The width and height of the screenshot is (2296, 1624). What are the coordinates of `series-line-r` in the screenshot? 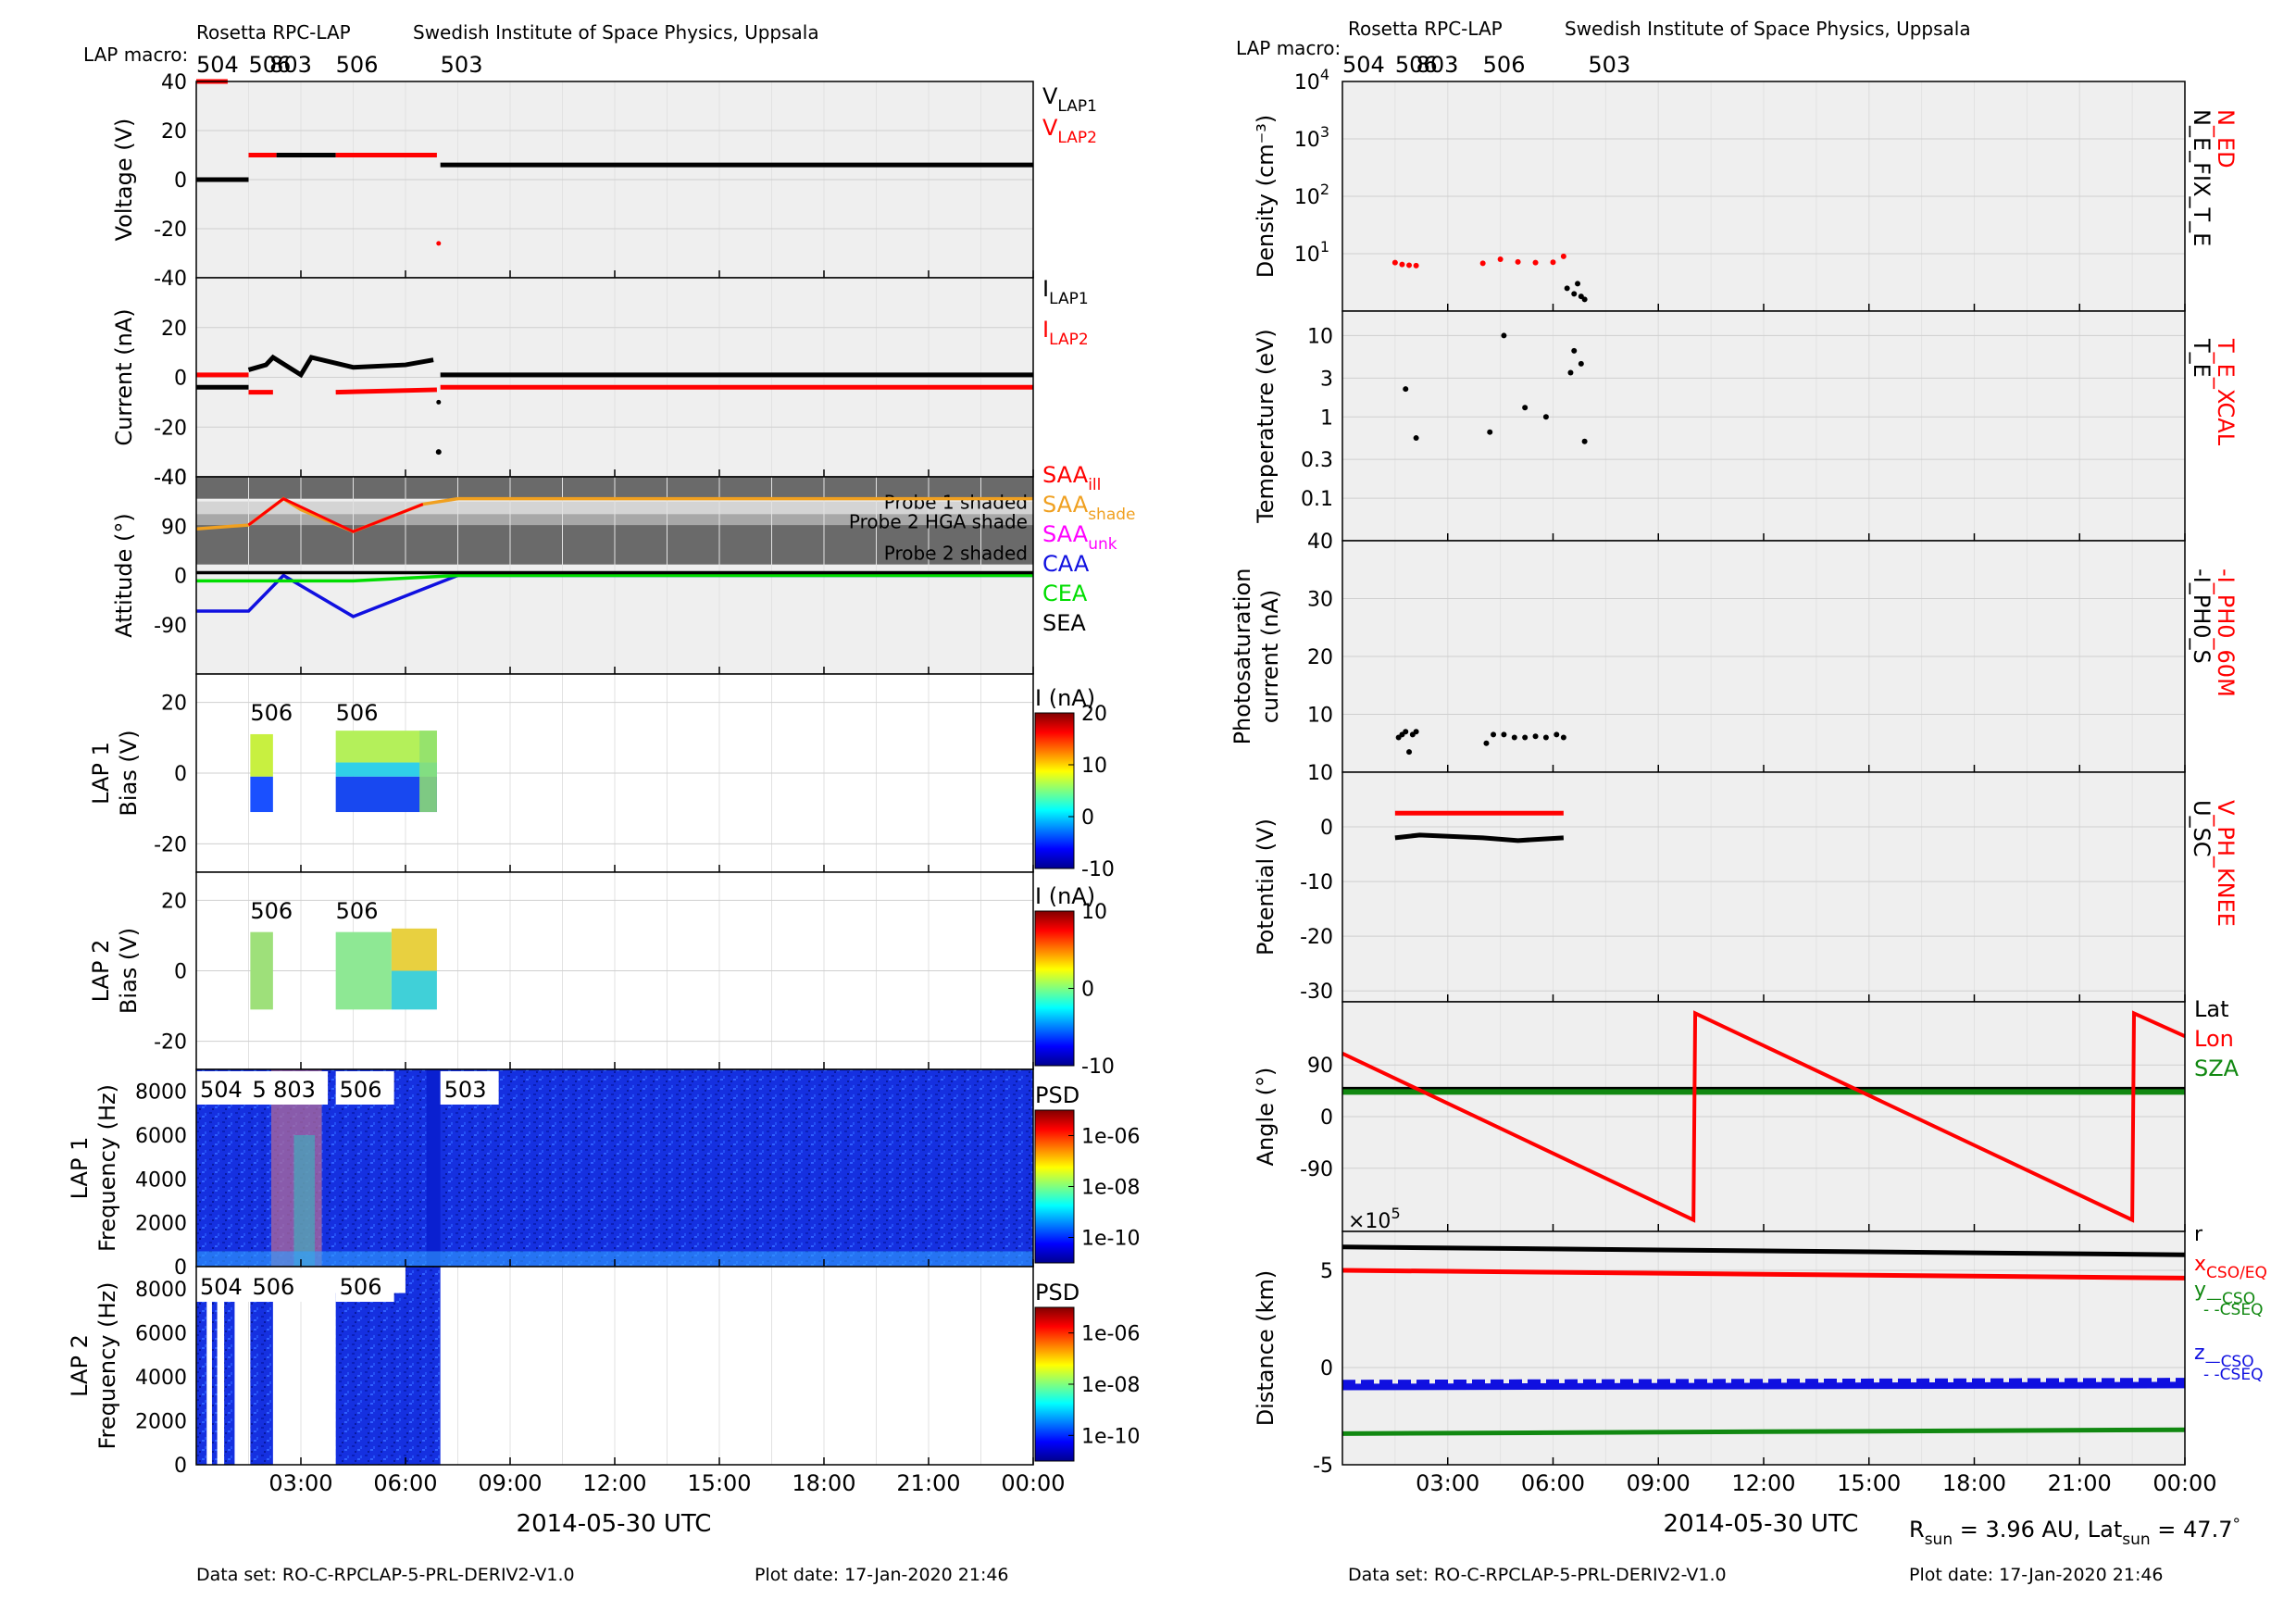 It's located at (1763, 1250).